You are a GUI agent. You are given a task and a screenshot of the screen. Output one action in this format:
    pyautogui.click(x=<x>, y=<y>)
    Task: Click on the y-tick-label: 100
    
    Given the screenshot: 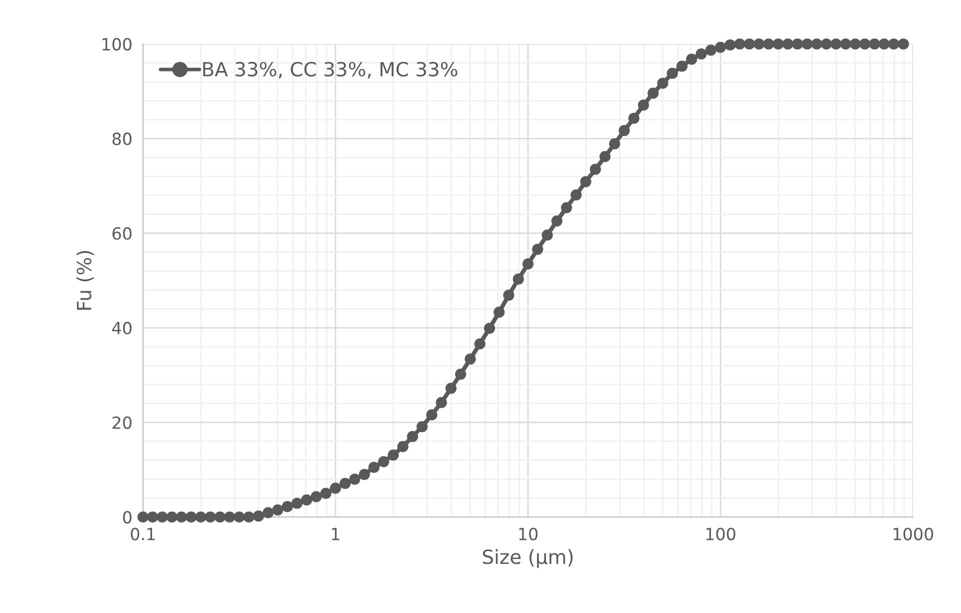 What is the action you would take?
    pyautogui.click(x=117, y=44)
    